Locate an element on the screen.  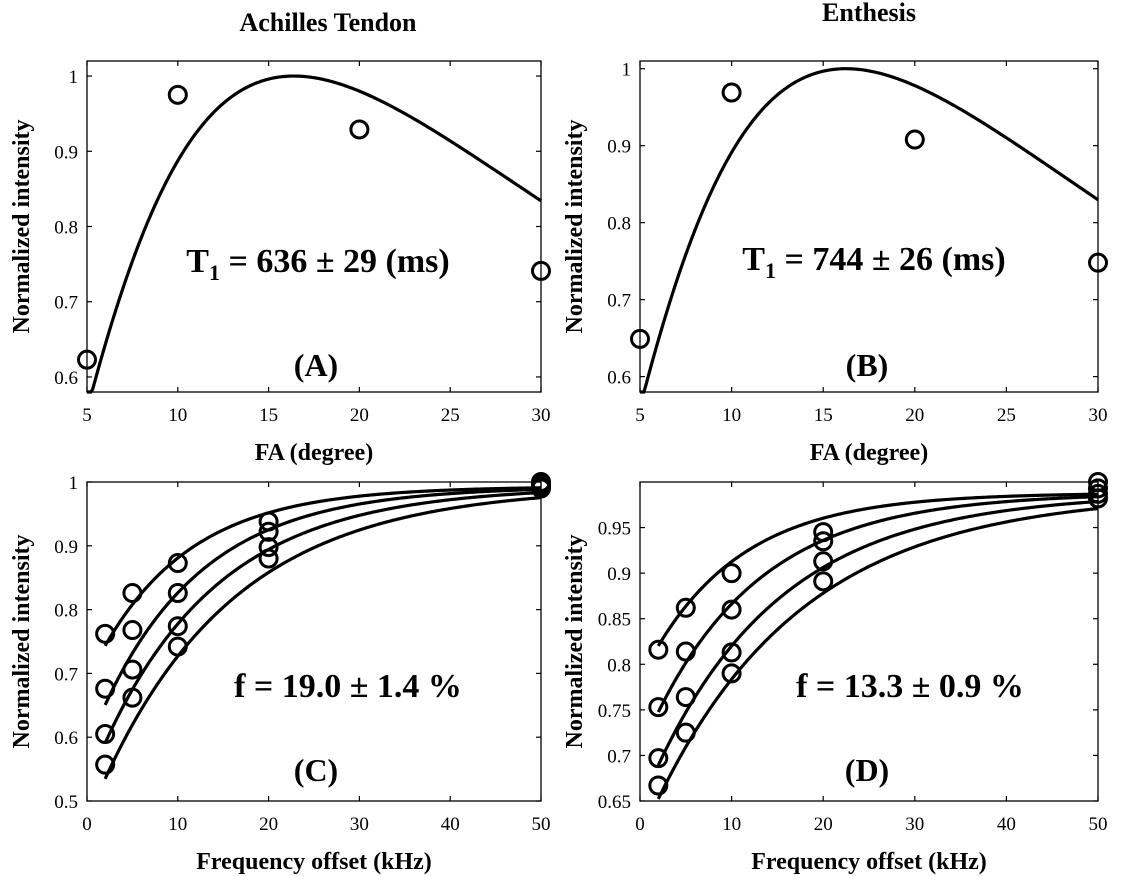
plot-frame is located at coordinates (314, 641).